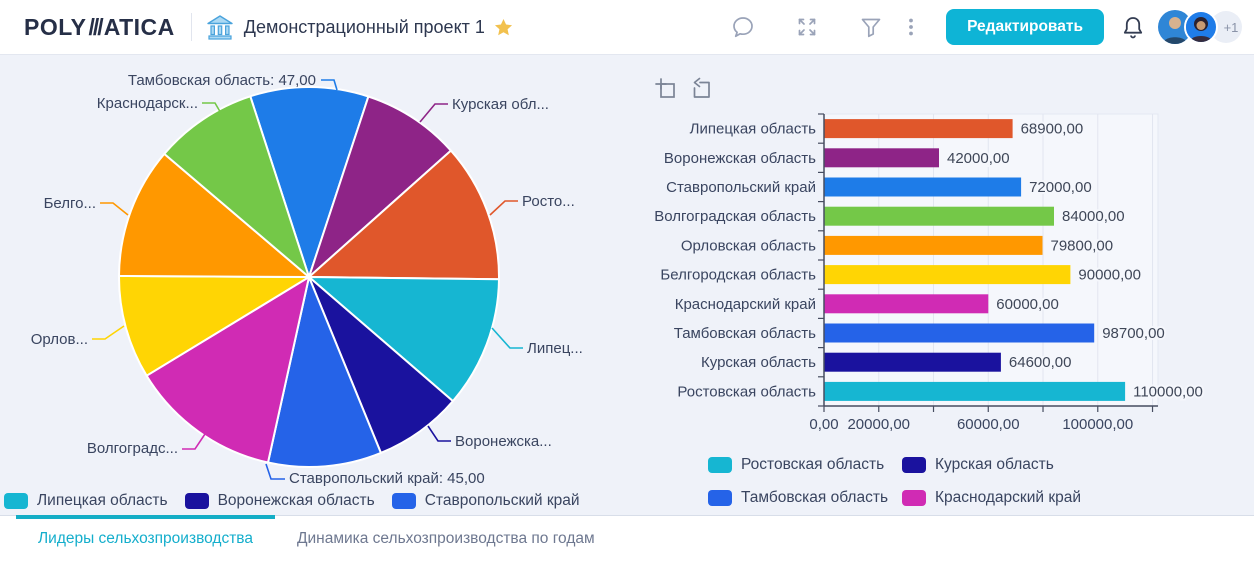  What do you see at coordinates (222, 80) in the screenshot?
I see `pie-callout-label: Тамбовская область: 47,00` at bounding box center [222, 80].